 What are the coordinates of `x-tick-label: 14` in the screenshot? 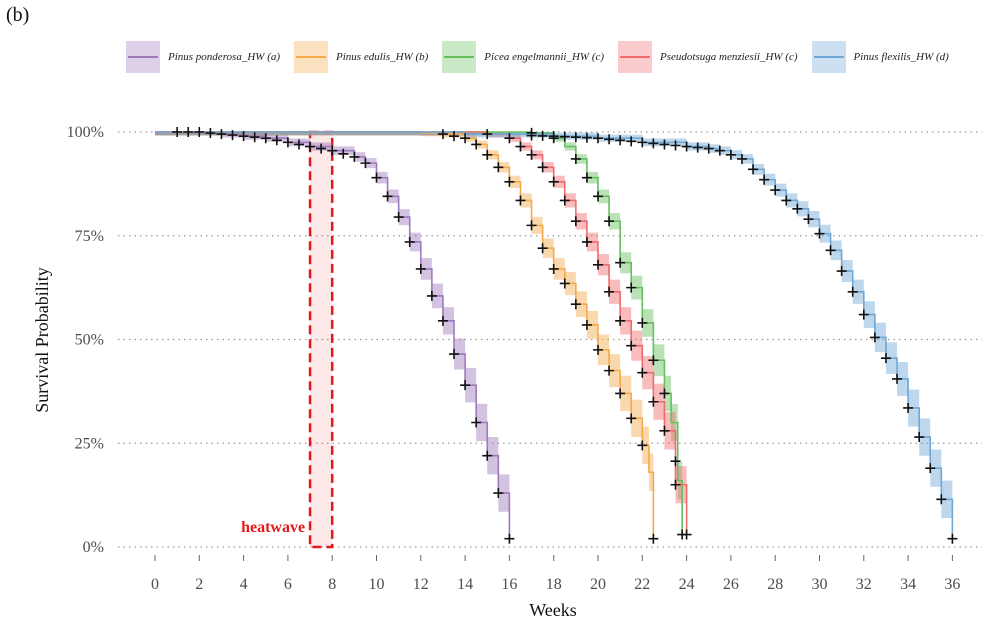 It's located at (465, 584).